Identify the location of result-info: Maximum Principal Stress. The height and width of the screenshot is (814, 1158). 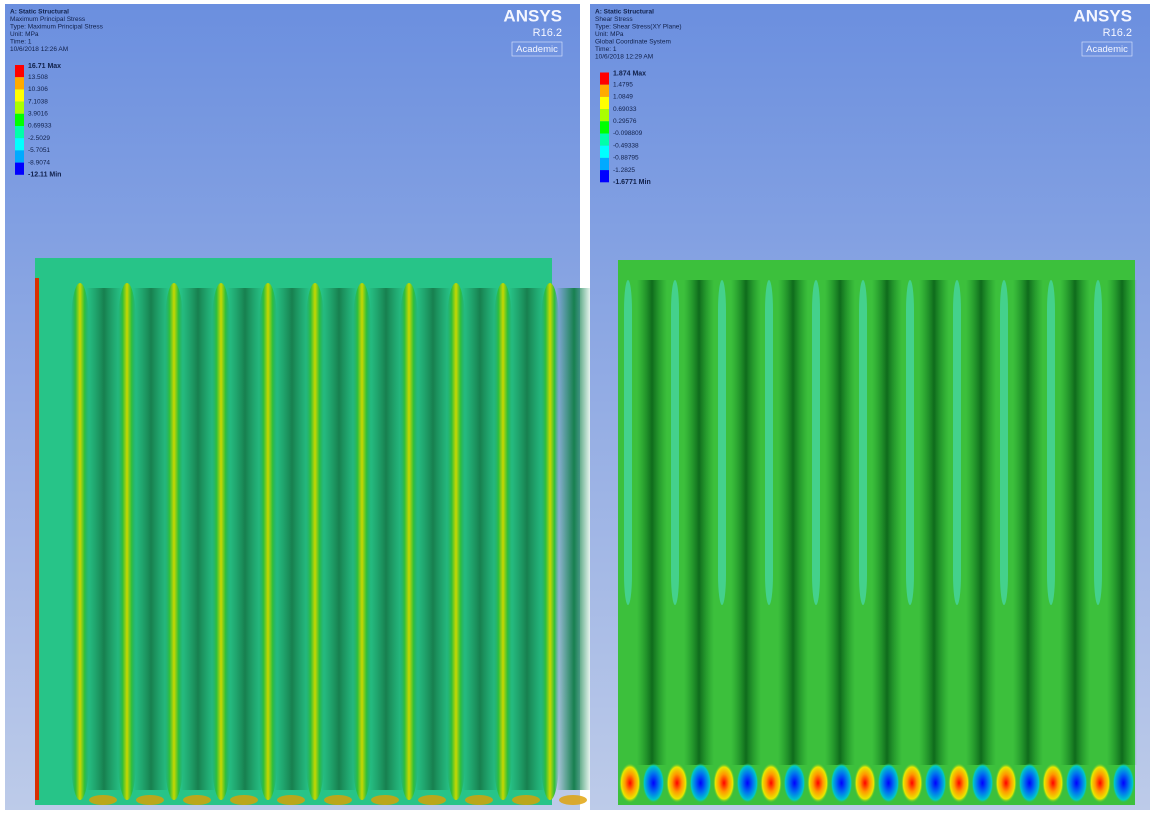
(48, 19).